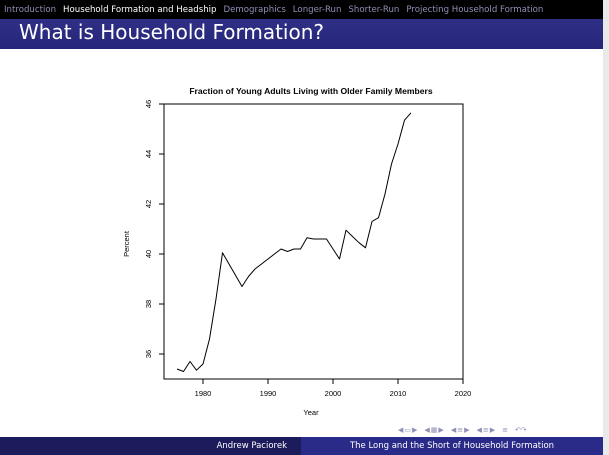 The height and width of the screenshot is (455, 609). Describe the element at coordinates (148, 154) in the screenshot. I see `y-tick-label: 44` at that location.